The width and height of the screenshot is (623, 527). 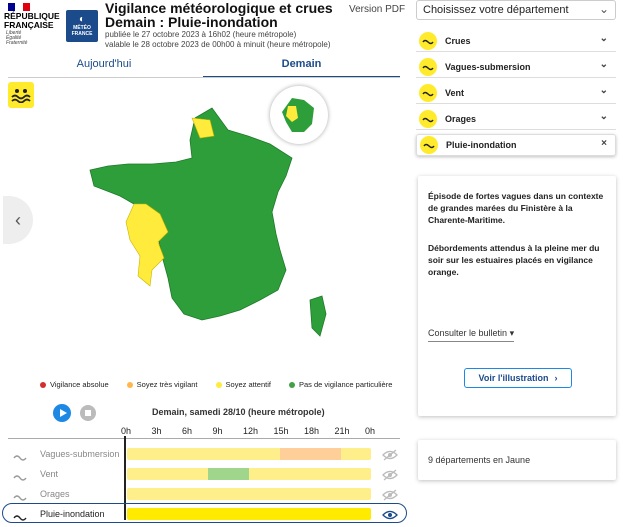 What do you see at coordinates (342, 431) in the screenshot?
I see `hour-label: 21h` at bounding box center [342, 431].